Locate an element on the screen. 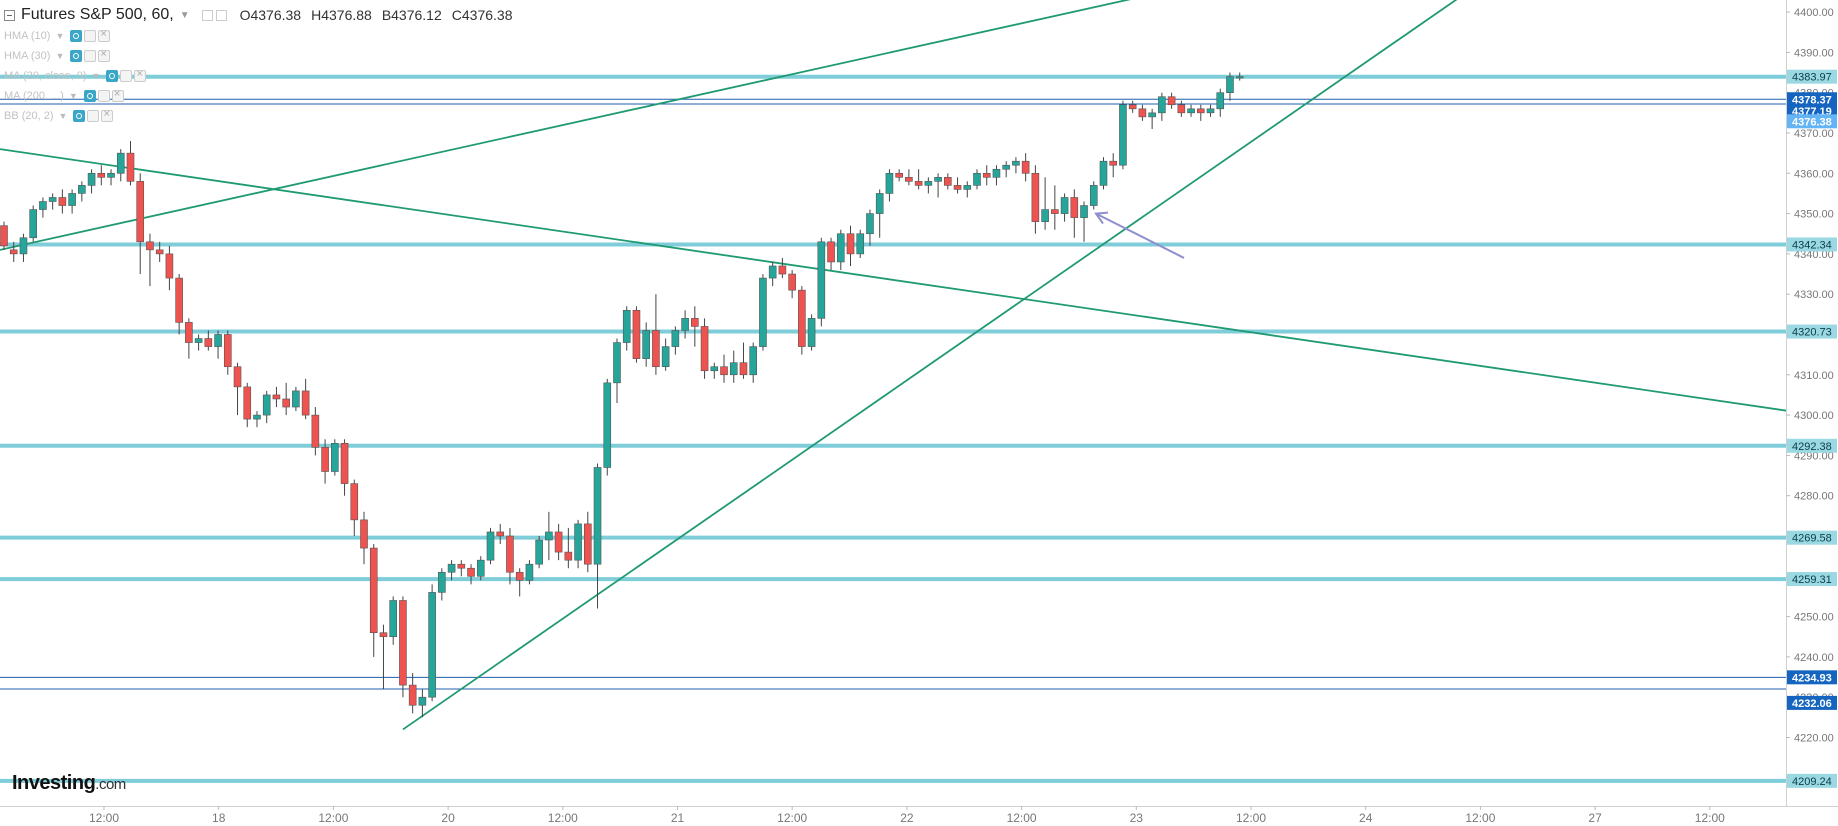 The height and width of the screenshot is (826, 1838). level-badge-label: 4259.31 is located at coordinates (1812, 580).